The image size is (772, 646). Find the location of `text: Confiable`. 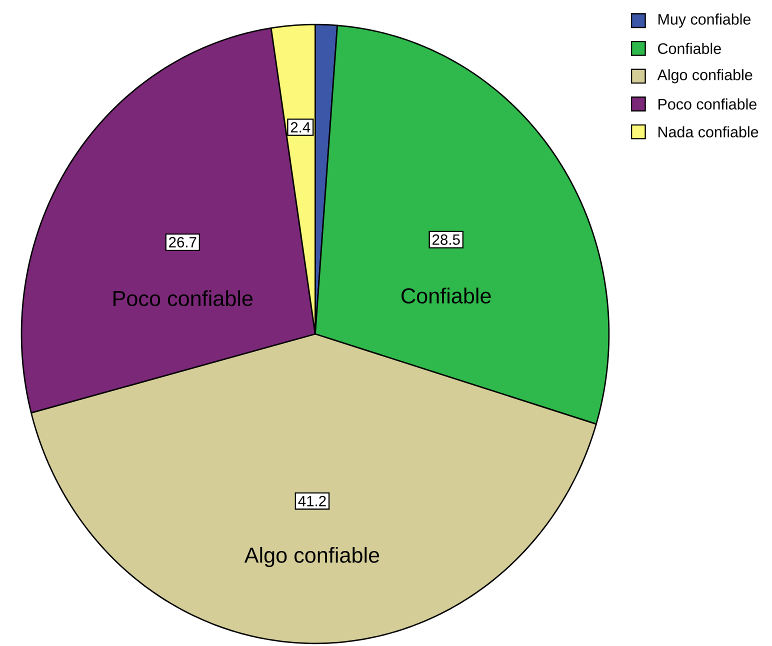

text: Confiable is located at coordinates (446, 296).